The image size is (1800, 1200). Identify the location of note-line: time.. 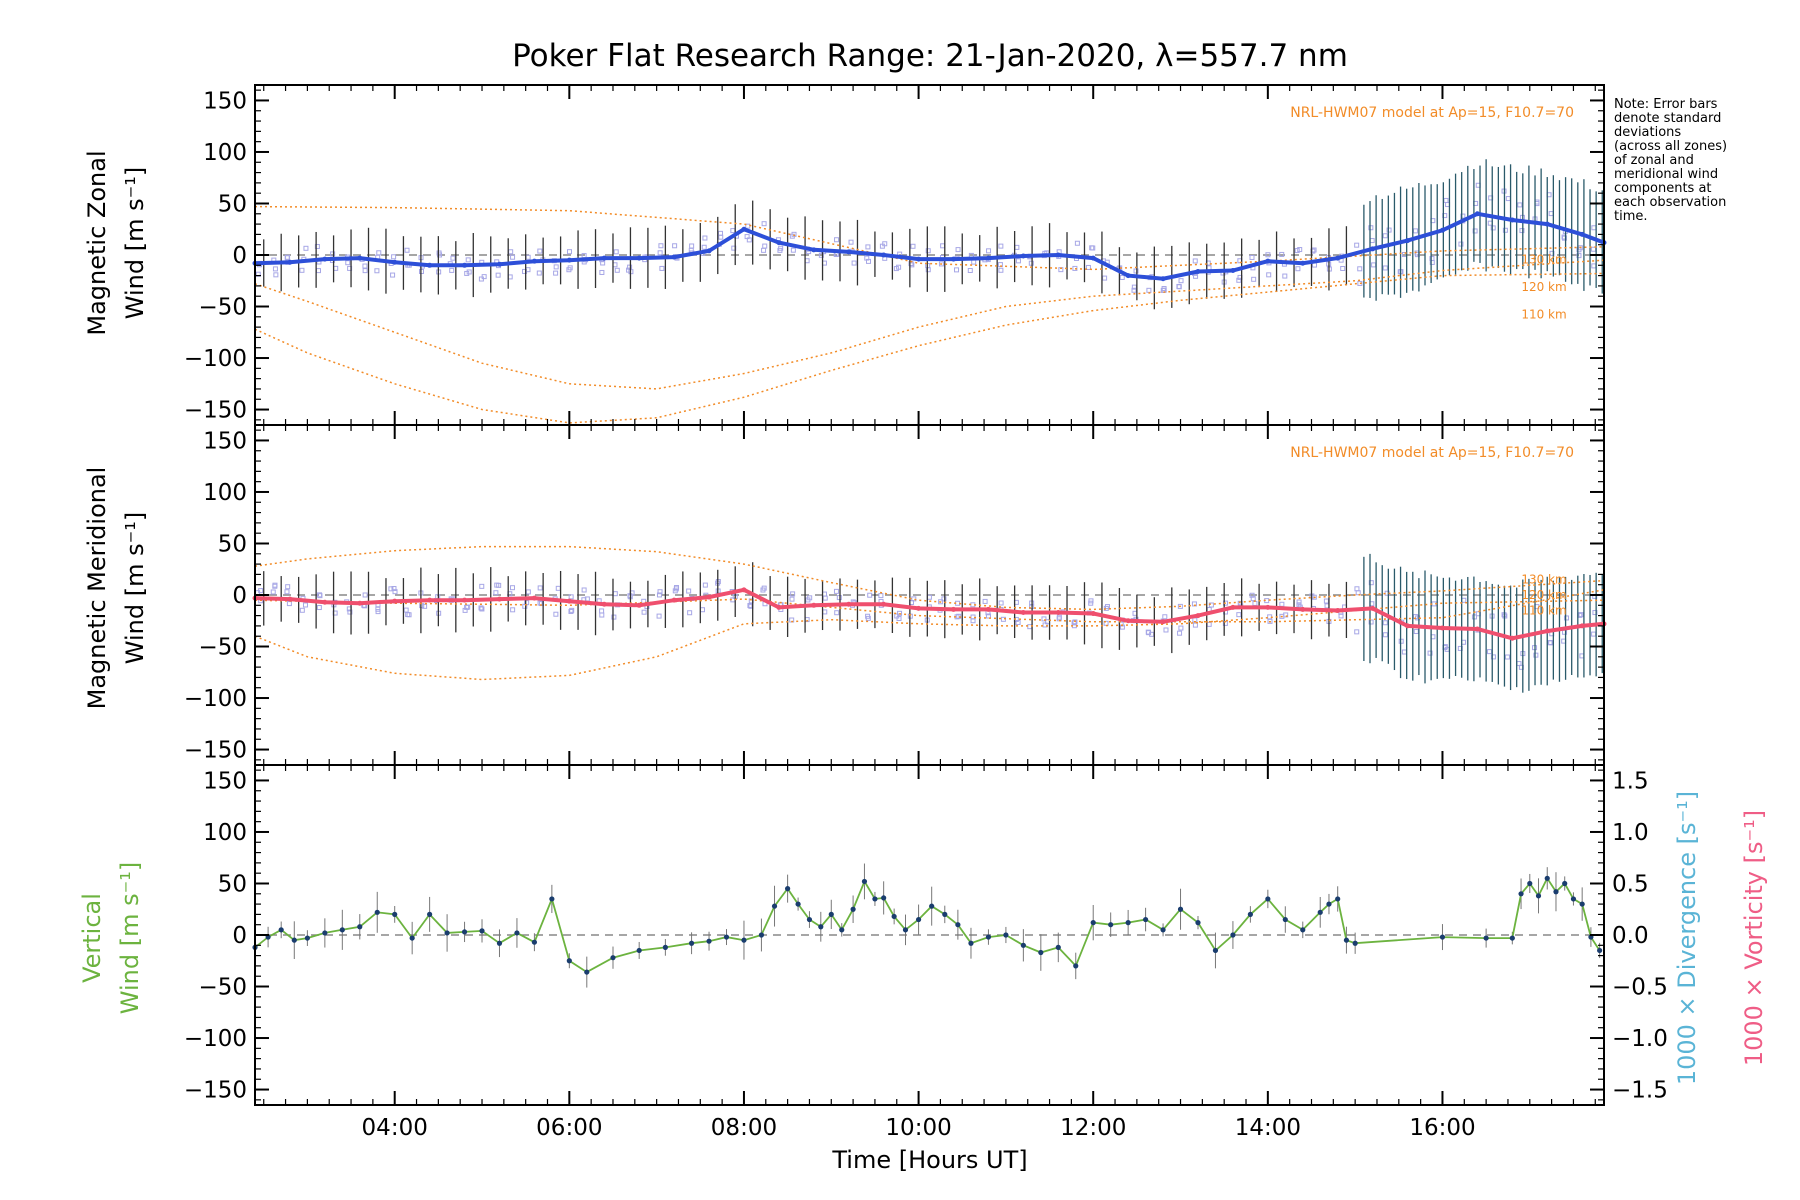
(1631, 216).